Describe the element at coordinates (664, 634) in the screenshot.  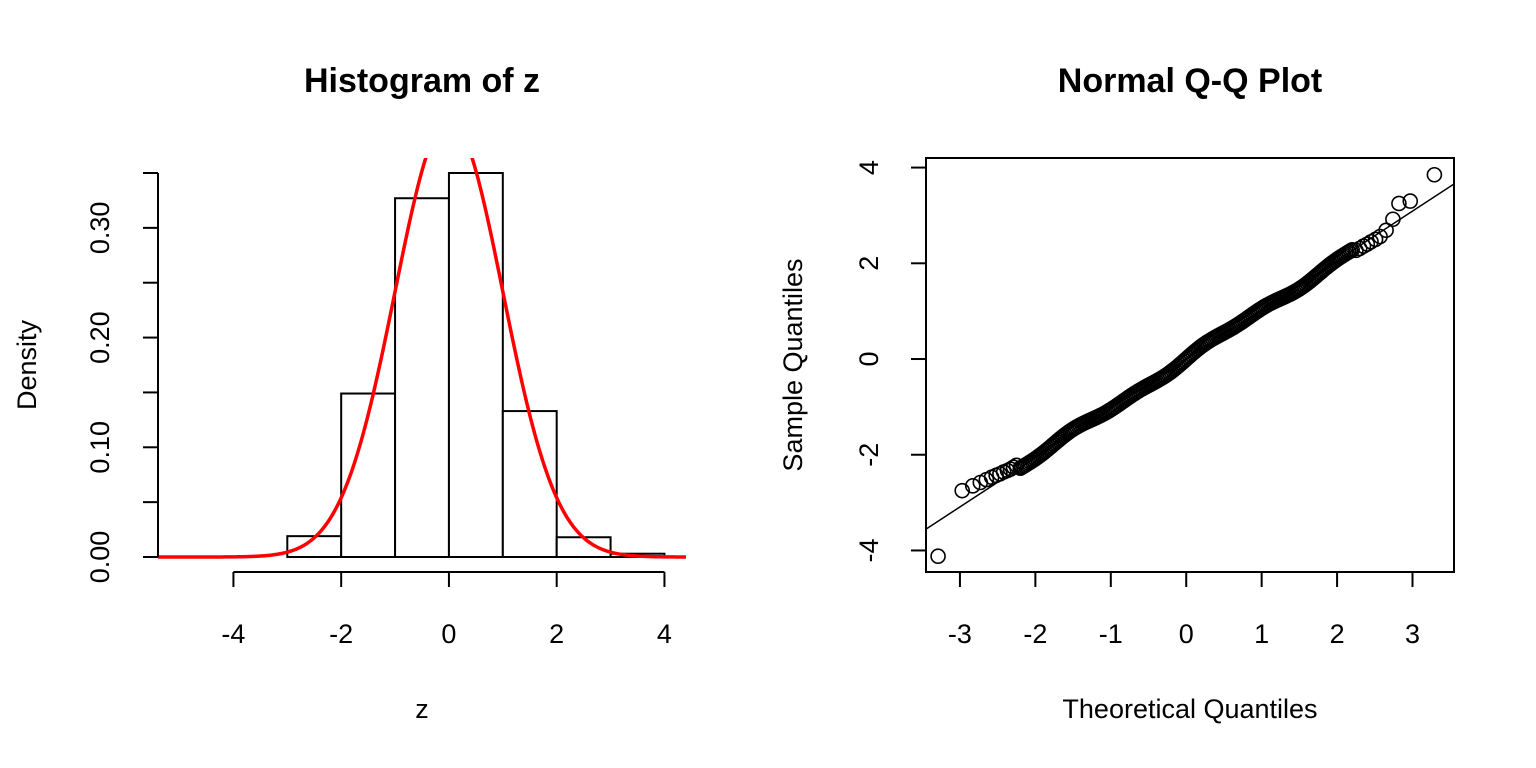
I see `histogram-x-tick-label: 4` at that location.